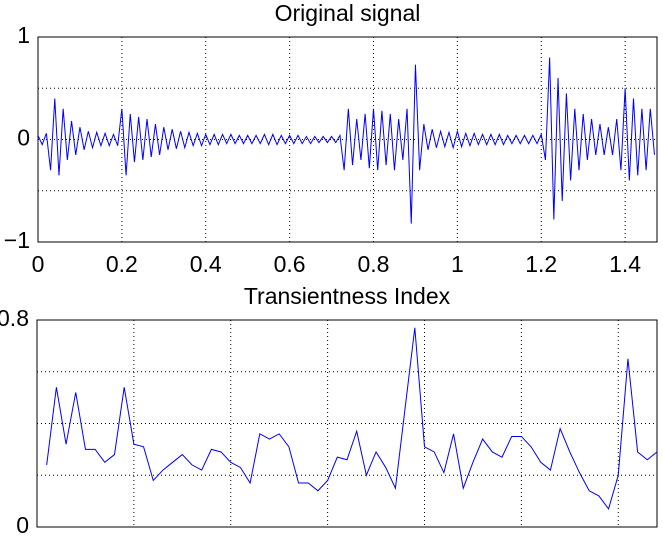  What do you see at coordinates (38, 264) in the screenshot?
I see `x-tick-label: 0` at bounding box center [38, 264].